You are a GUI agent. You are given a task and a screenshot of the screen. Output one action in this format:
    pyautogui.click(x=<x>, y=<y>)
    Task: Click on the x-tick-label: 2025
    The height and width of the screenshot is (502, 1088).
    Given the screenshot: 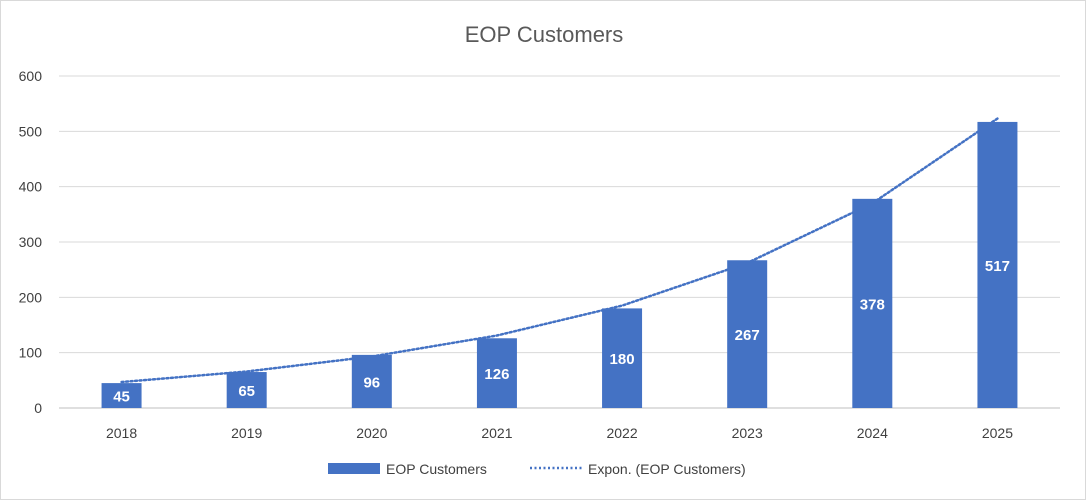 What is the action you would take?
    pyautogui.click(x=997, y=433)
    